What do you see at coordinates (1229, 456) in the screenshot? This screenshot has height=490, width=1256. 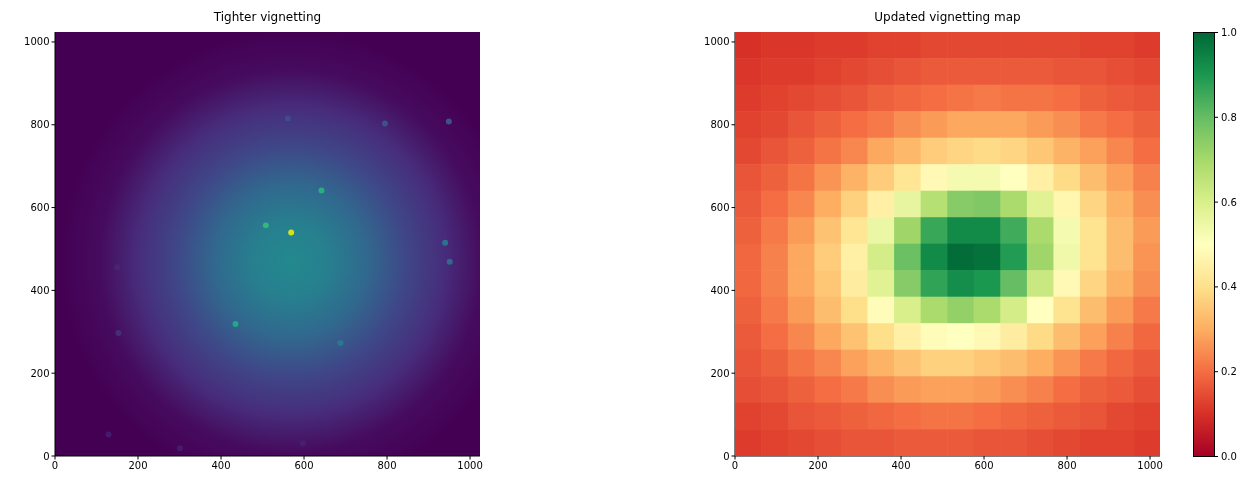 I see `color-bar-label: 0.0` at bounding box center [1229, 456].